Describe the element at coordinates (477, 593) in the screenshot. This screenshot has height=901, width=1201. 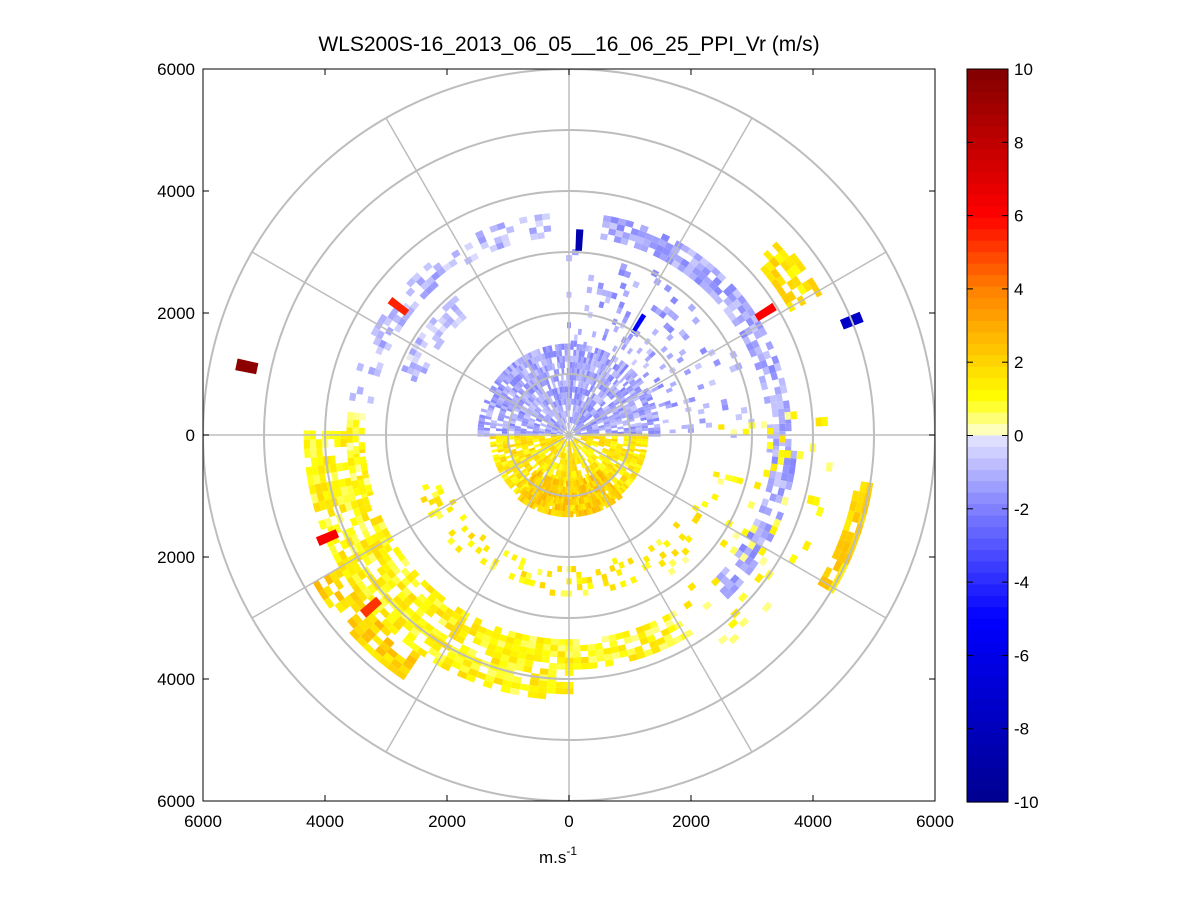
I see `azimuth-spoke` at that location.